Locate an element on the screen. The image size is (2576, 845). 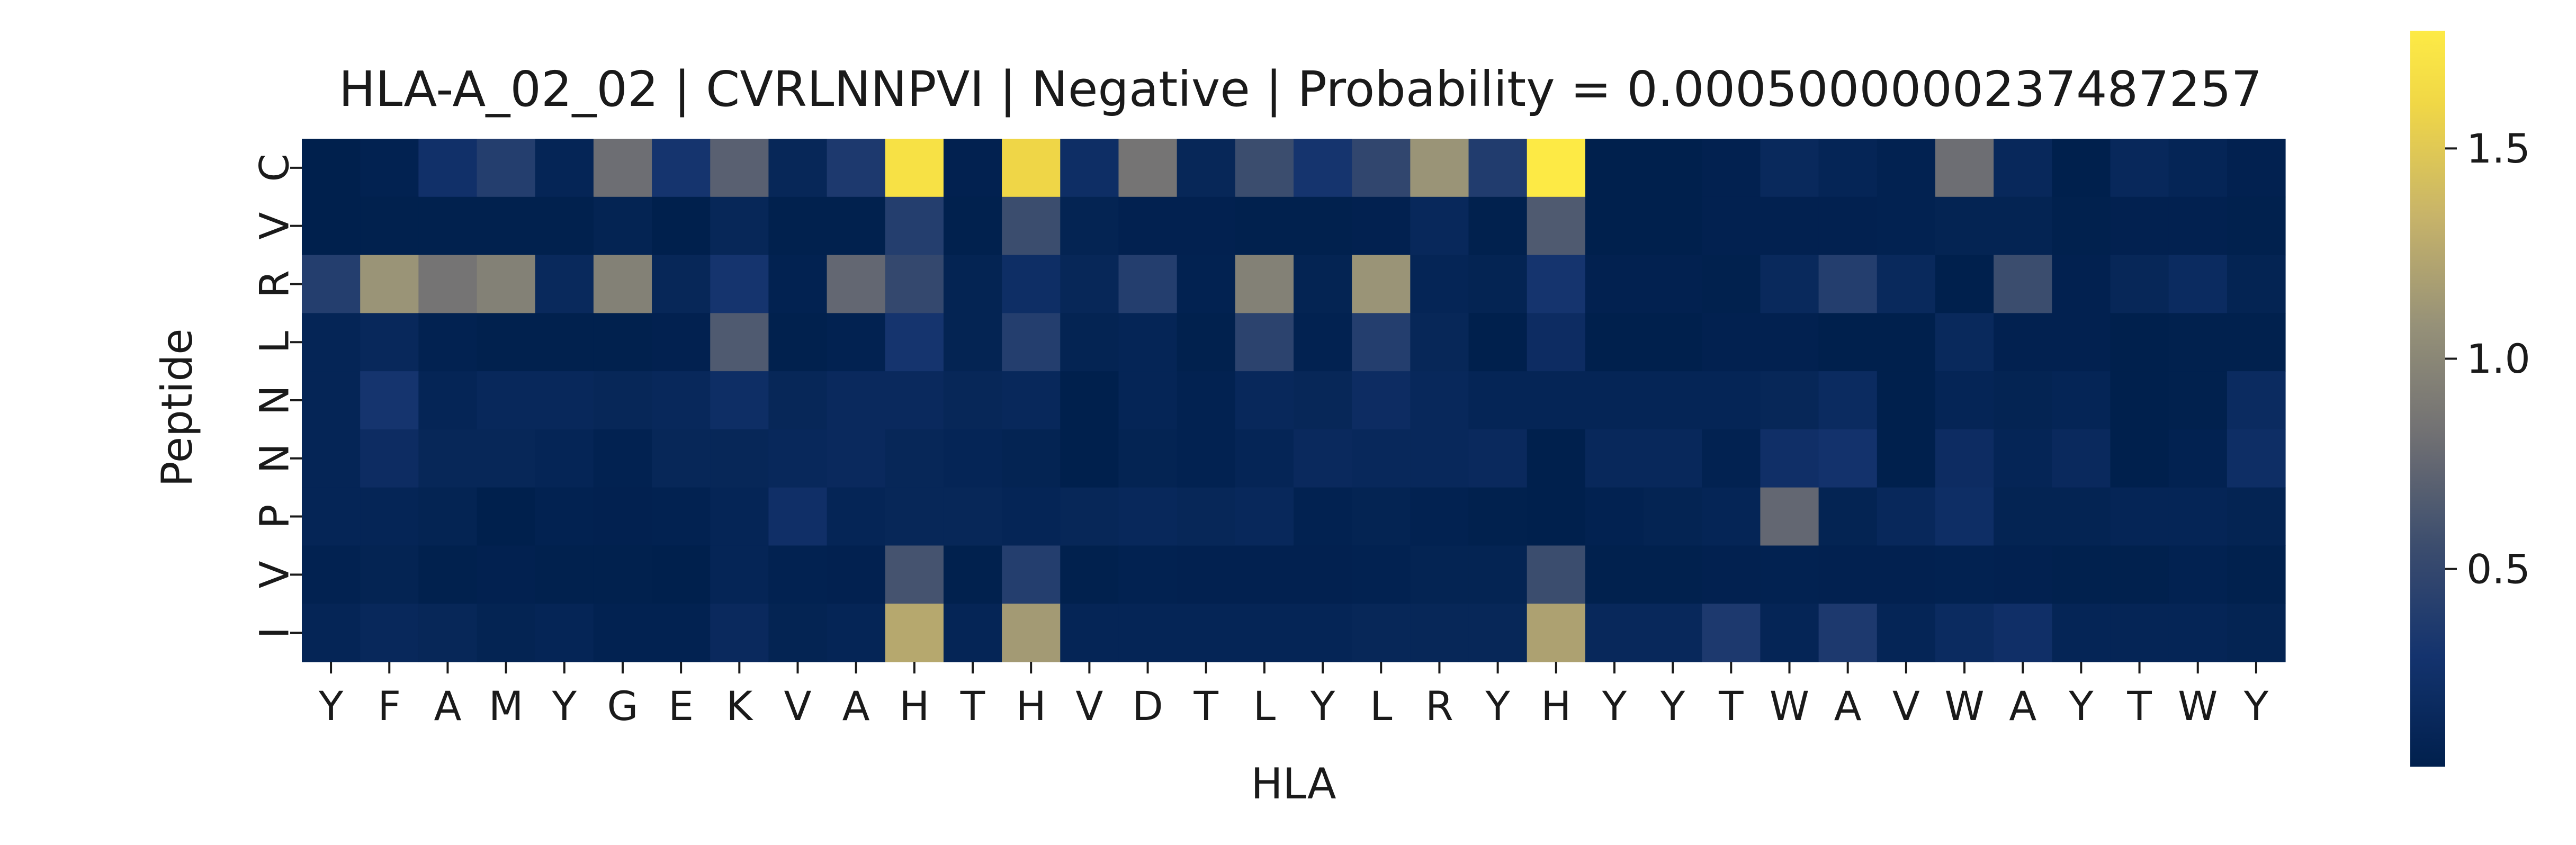
x-tick-label: W is located at coordinates (2198, 706).